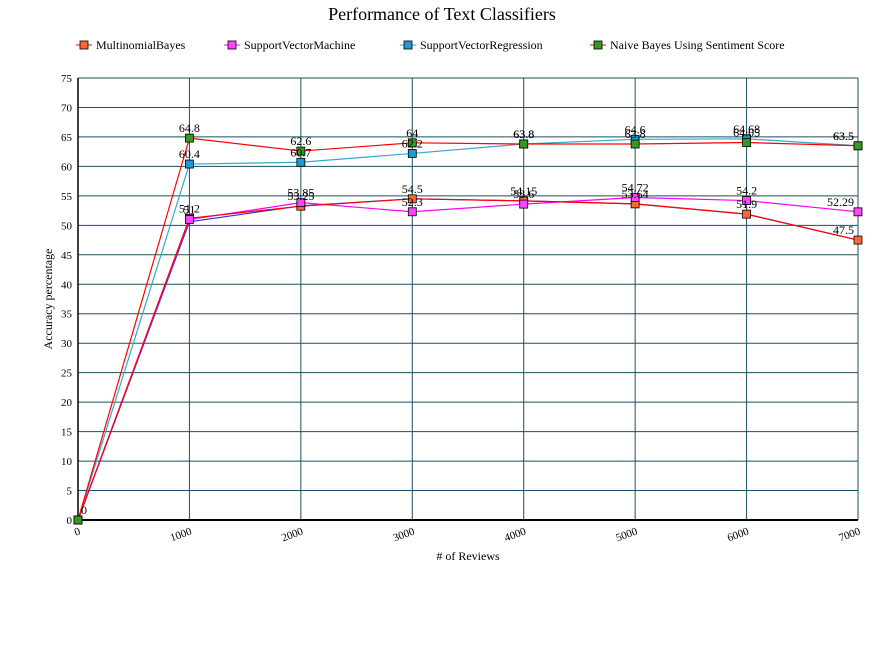  What do you see at coordinates (635, 188) in the screenshot?
I see `data-label: 54.72` at bounding box center [635, 188].